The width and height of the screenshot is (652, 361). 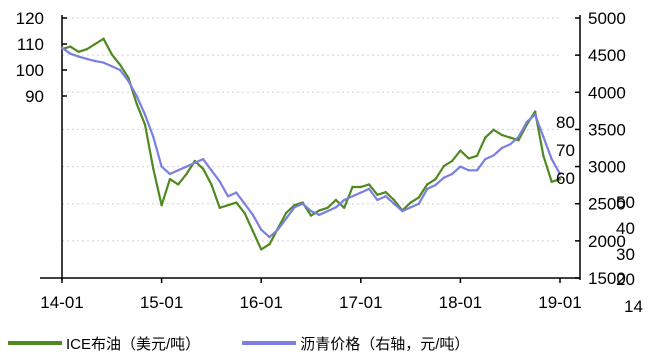 What do you see at coordinates (260, 302) in the screenshot?
I see `x-tick-label: 16-01` at bounding box center [260, 302].